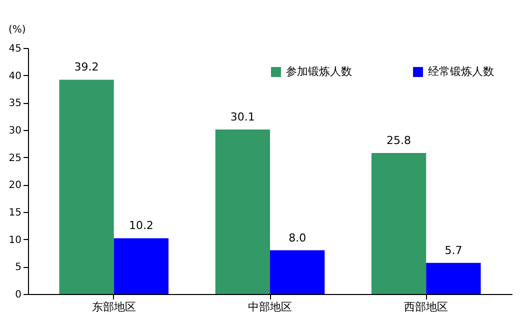 The width and height of the screenshot is (527, 324). Describe the element at coordinates (242, 117) in the screenshot. I see `text: 30.1` at that location.